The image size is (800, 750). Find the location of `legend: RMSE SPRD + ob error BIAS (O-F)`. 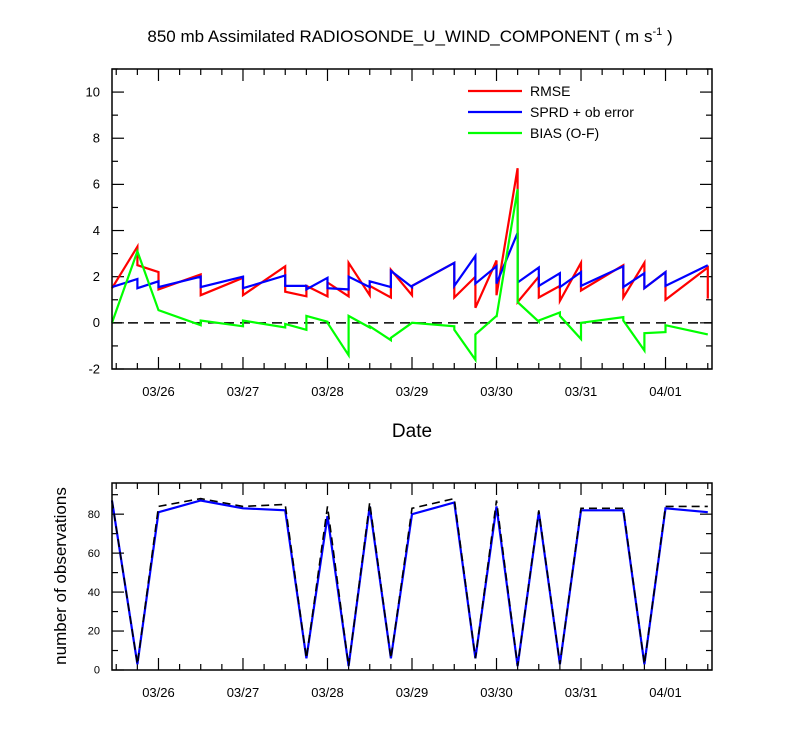

legend: RMSE SPRD + ob error BIAS (O-F) is located at coordinates (551, 112).